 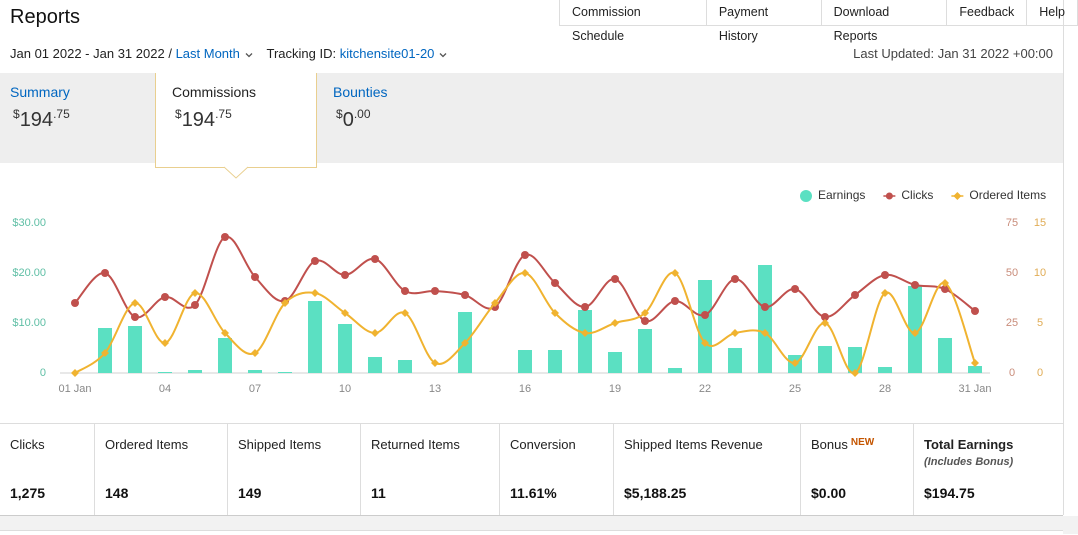 I want to click on stat: Returned Items 11, so click(x=430, y=469).